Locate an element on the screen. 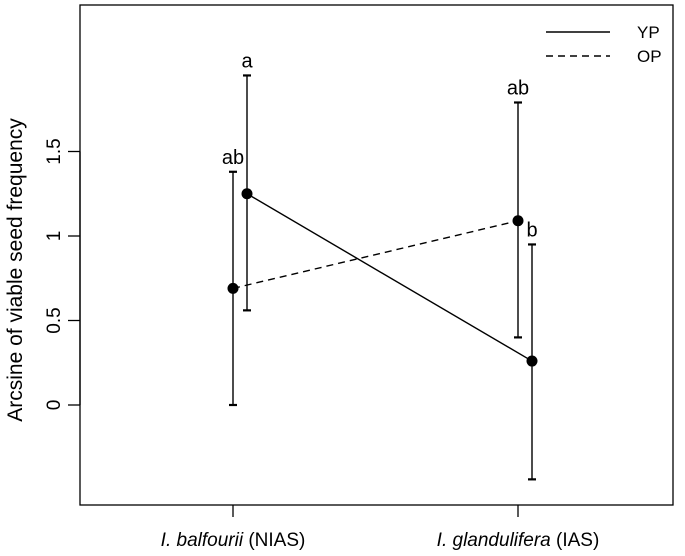  series-line-yp is located at coordinates (389, 277).